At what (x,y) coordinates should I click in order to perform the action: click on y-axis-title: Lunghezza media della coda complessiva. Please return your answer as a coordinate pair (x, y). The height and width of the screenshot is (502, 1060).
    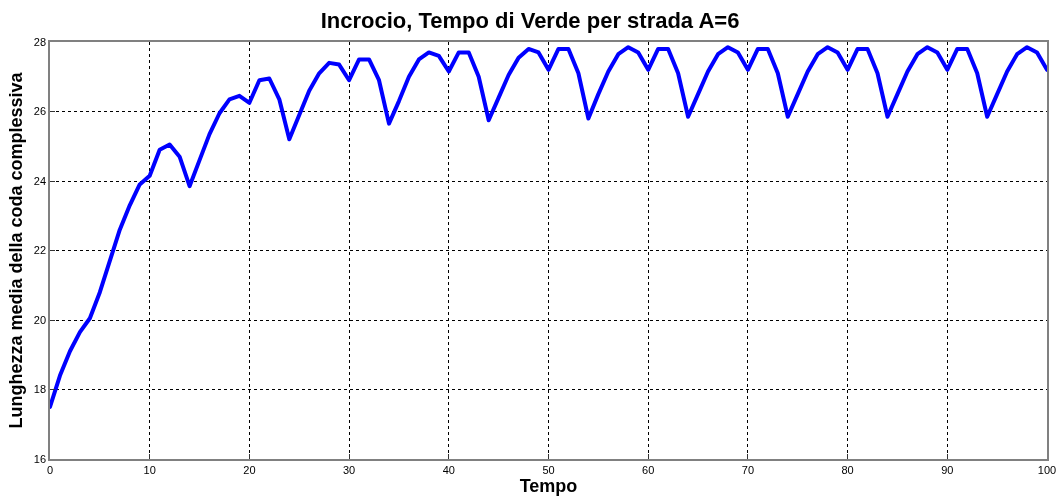
    Looking at the image, I should click on (16, 250).